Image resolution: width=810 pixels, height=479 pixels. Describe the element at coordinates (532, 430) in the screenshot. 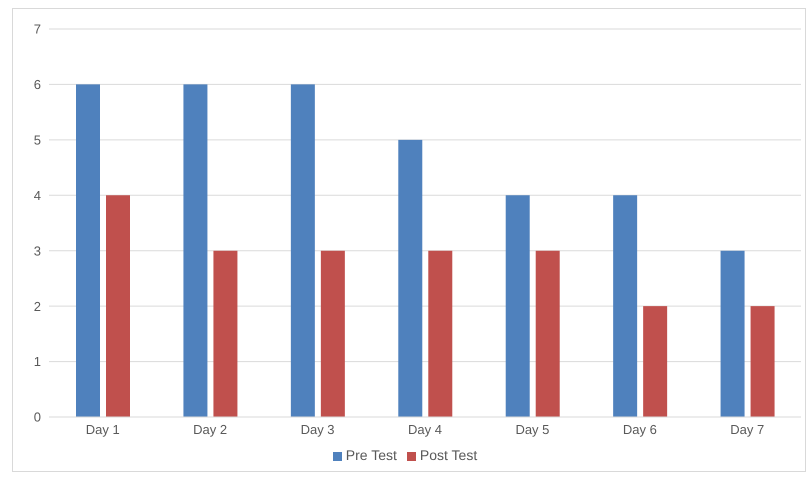

I see `x-tick-label: Day 5` at that location.